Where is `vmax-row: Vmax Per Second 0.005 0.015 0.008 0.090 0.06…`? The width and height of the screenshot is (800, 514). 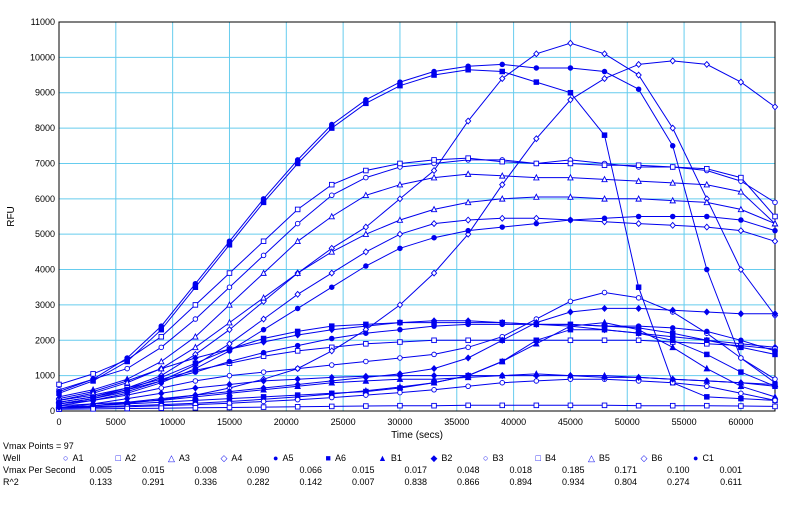 vmax-row: Vmax Per Second 0.005 0.015 0.008 0.090 0.06… is located at coordinates (400, 470).